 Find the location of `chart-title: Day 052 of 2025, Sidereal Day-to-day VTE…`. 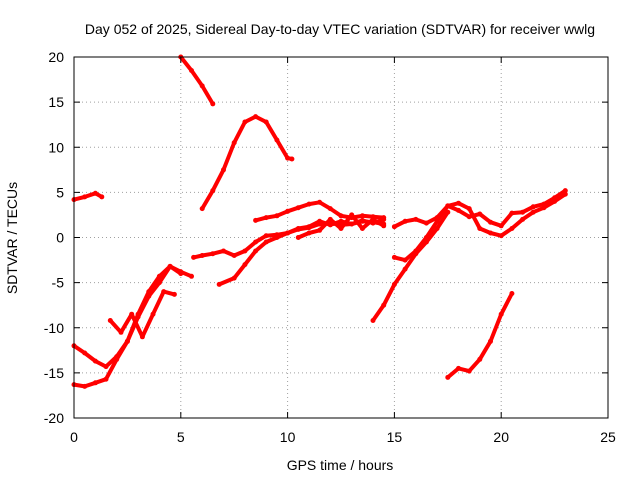

chart-title: Day 052 of 2025, Sidereal Day-to-day VTE… is located at coordinates (340, 29).